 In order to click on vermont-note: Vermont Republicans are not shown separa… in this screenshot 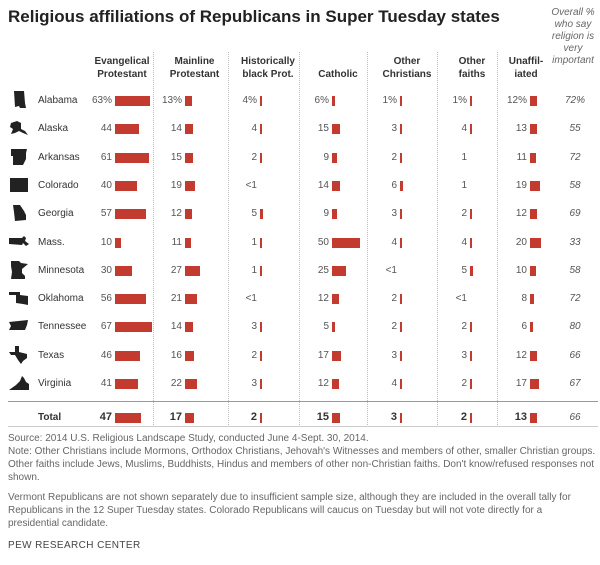, I will do `click(289, 510)`.